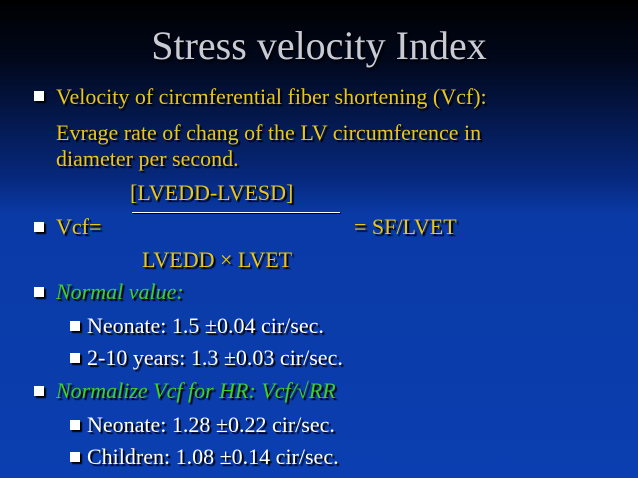 The image size is (638, 478). Describe the element at coordinates (405, 226) in the screenshot. I see `formula-result: = SF/LVET` at that location.